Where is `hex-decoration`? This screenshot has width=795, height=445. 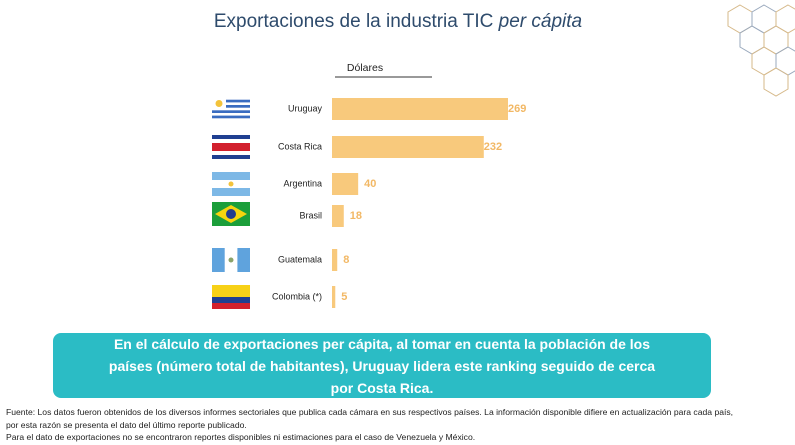
hex-decoration is located at coordinates (761, 50).